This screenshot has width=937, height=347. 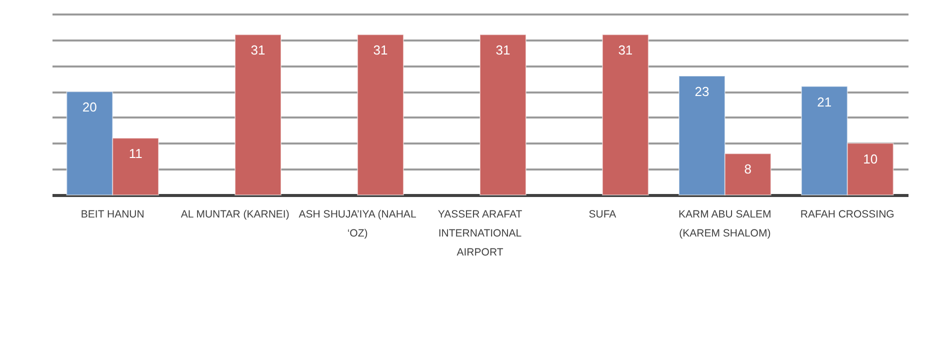 What do you see at coordinates (135, 154) in the screenshot?
I see `data-label: 11` at bounding box center [135, 154].